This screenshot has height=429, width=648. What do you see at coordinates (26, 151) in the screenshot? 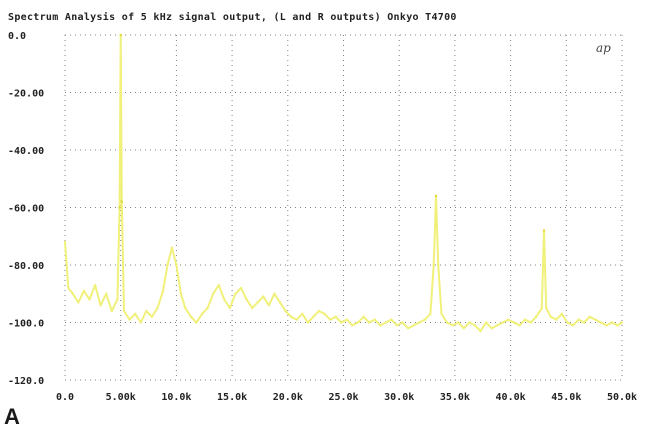
I see `y-tick-label: -40.00` at bounding box center [26, 151].